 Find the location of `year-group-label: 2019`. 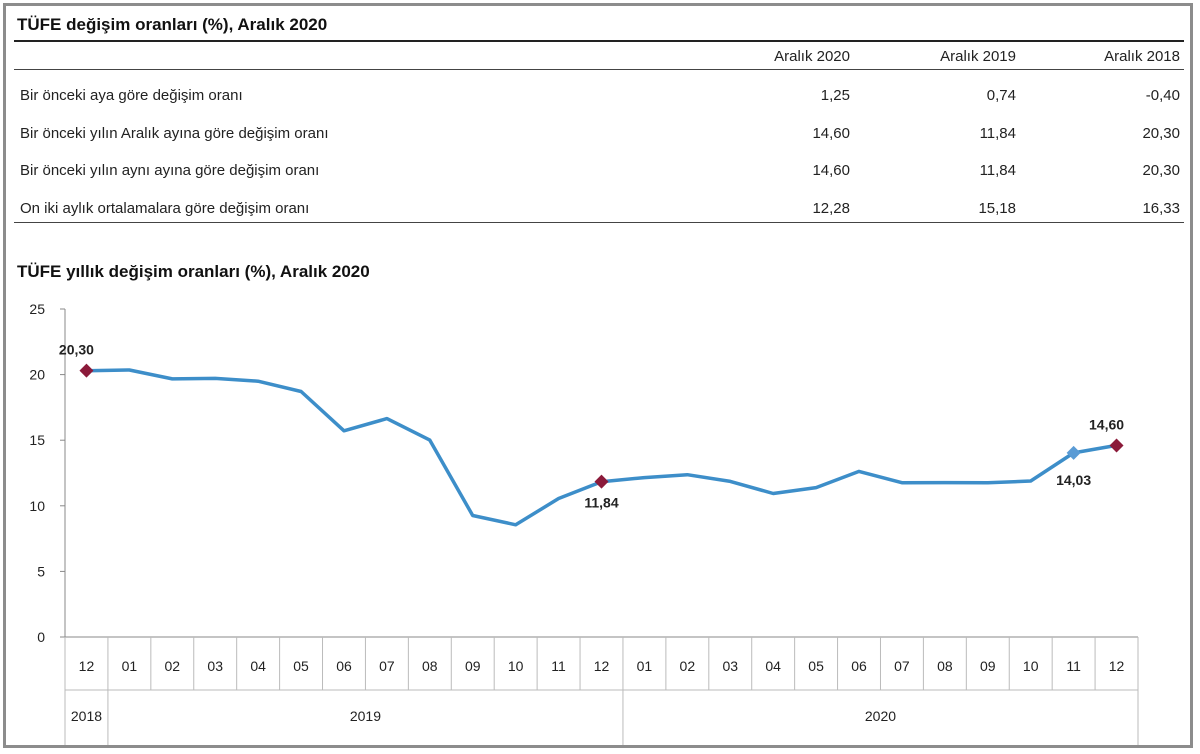

year-group-label: 2019 is located at coordinates (365, 716).